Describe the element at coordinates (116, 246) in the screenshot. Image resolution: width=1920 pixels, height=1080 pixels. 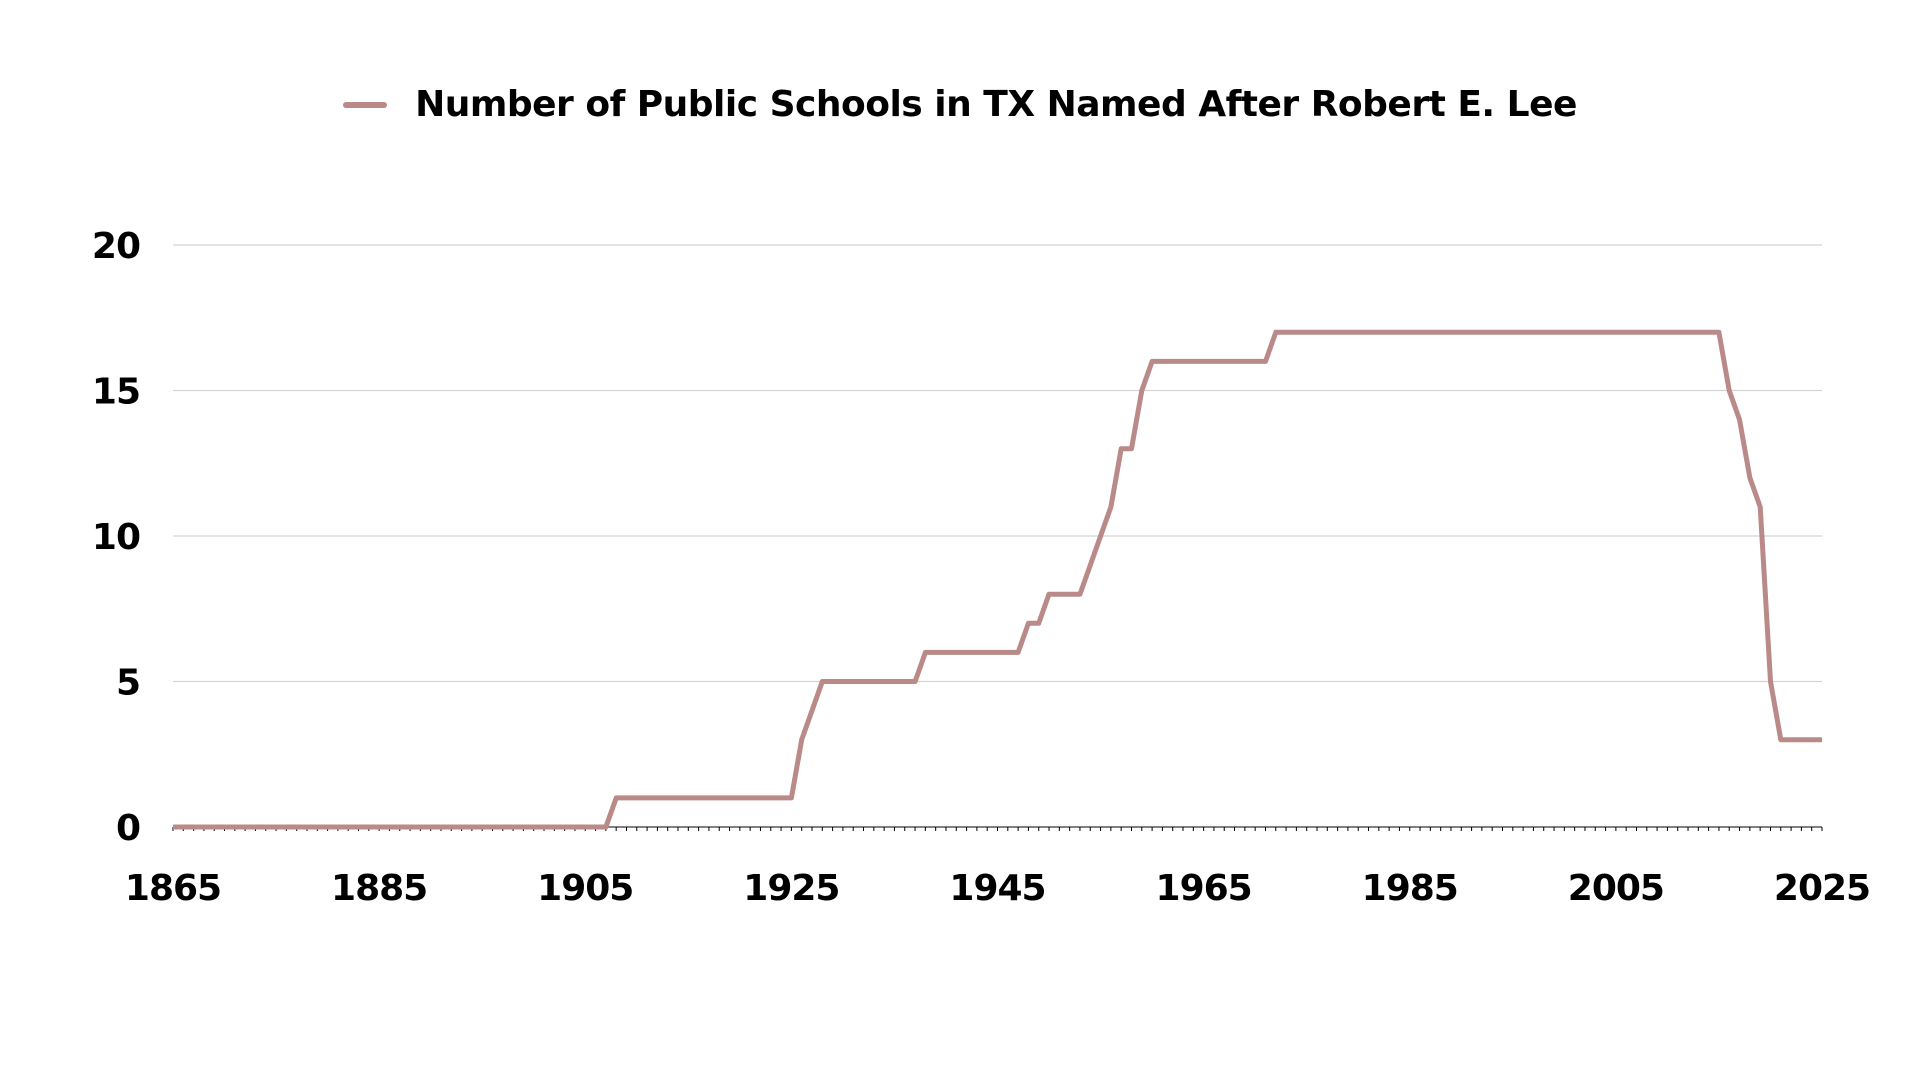
I see `y-tick-label-20: 20` at that location.